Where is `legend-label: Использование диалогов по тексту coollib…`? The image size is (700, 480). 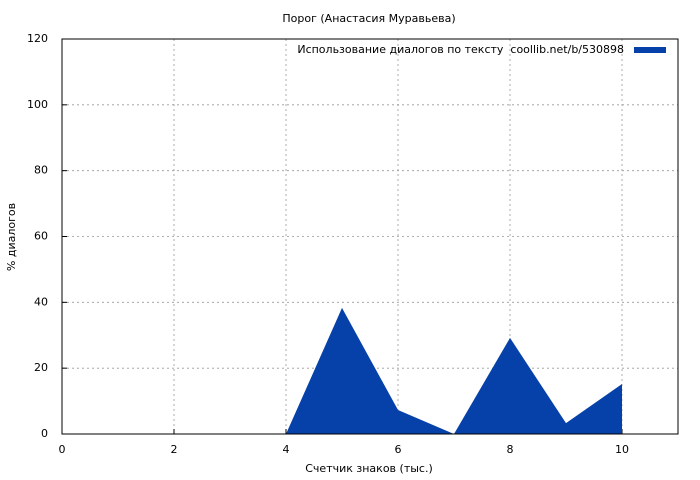 legend-label: Использование диалогов по тексту coollib… is located at coordinates (460, 49).